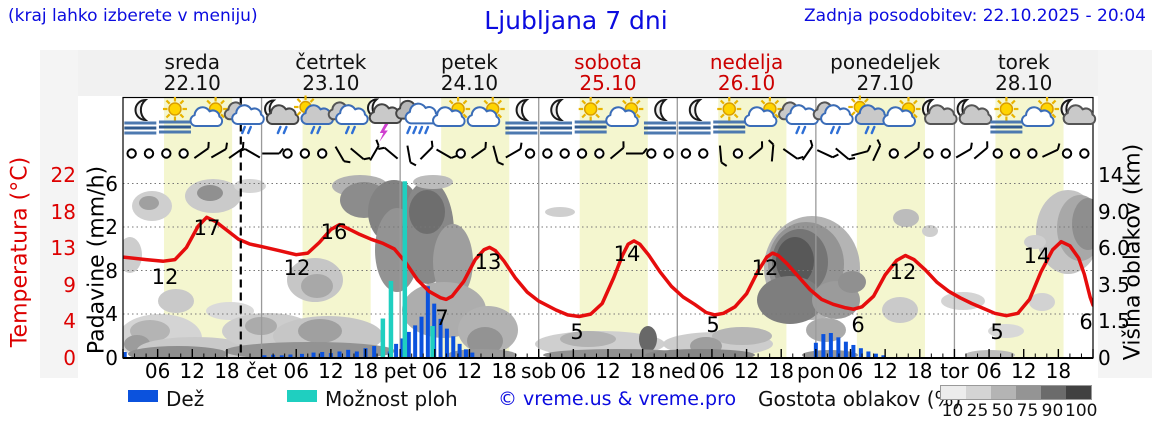  I want to click on temp-tick: 18, so click(63, 211).